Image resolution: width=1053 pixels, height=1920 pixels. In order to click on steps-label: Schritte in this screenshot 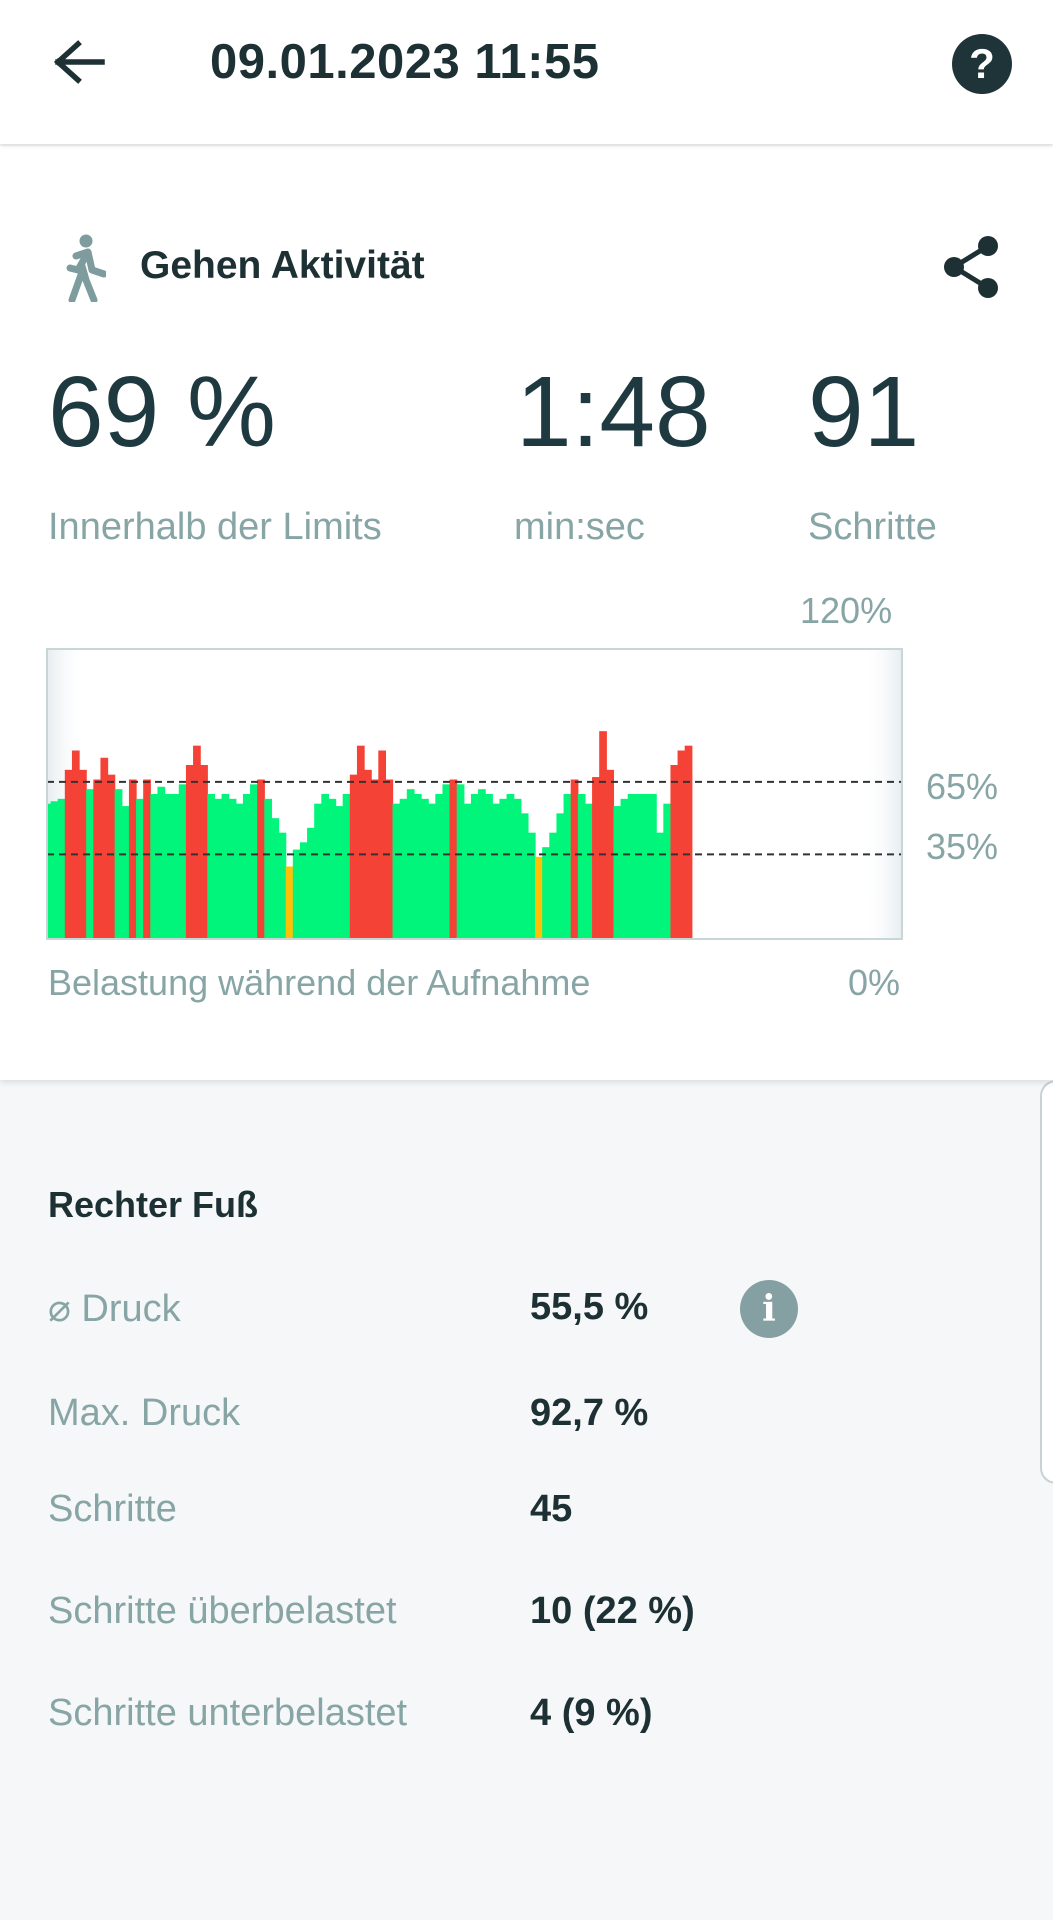, I will do `click(872, 527)`.